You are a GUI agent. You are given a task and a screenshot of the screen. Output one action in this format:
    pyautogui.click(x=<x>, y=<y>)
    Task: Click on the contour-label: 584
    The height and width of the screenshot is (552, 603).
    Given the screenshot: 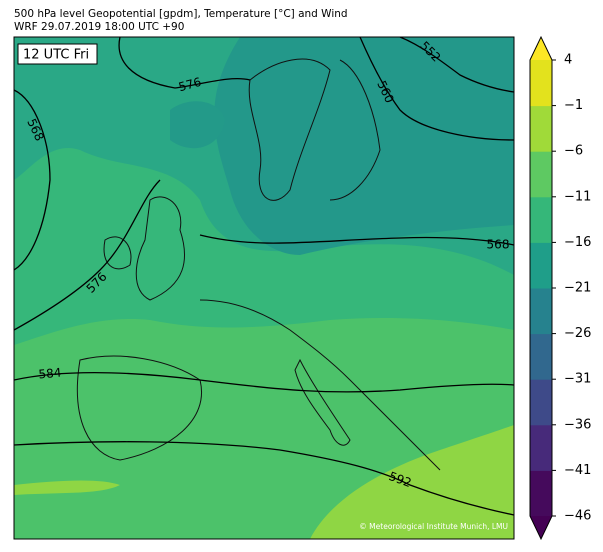 What is the action you would take?
    pyautogui.click(x=50, y=374)
    